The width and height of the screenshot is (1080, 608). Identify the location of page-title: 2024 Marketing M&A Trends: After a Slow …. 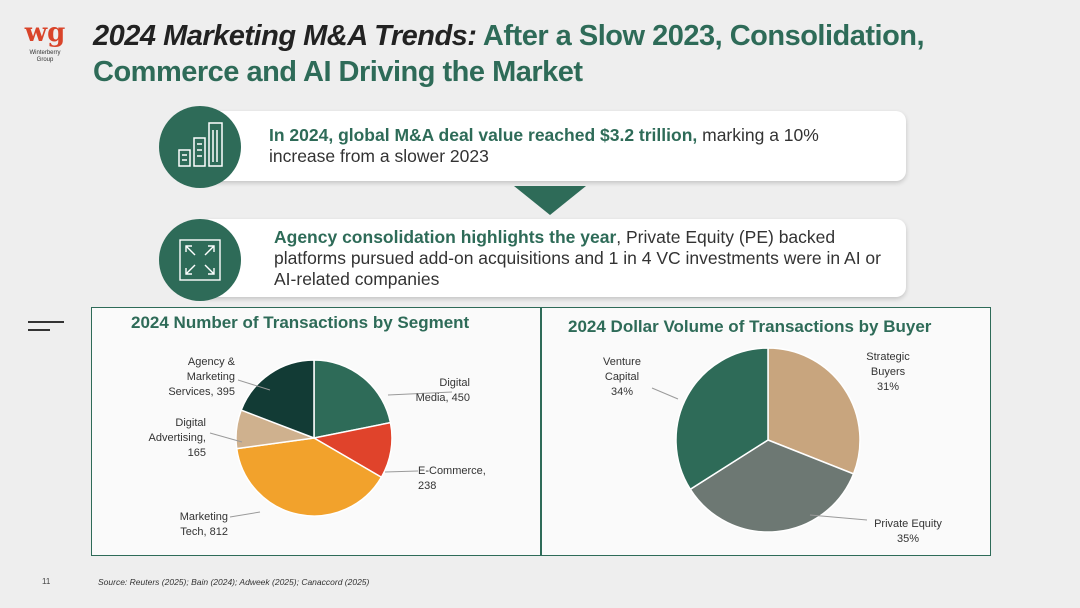
(543, 54).